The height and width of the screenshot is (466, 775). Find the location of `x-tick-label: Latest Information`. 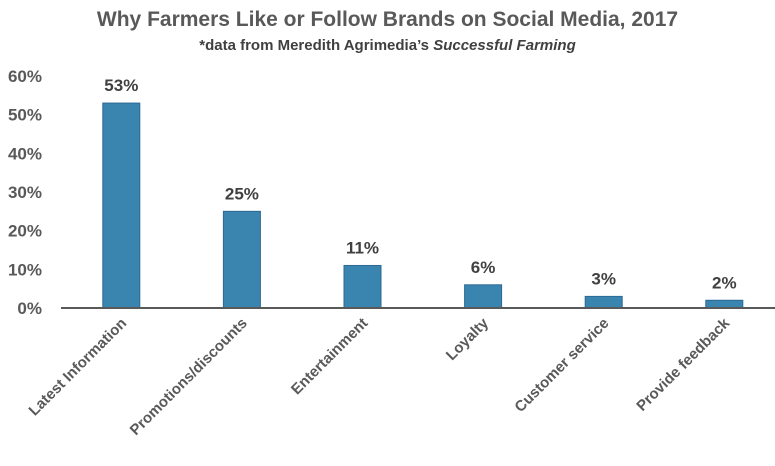

x-tick-label: Latest Information is located at coordinates (78, 367).